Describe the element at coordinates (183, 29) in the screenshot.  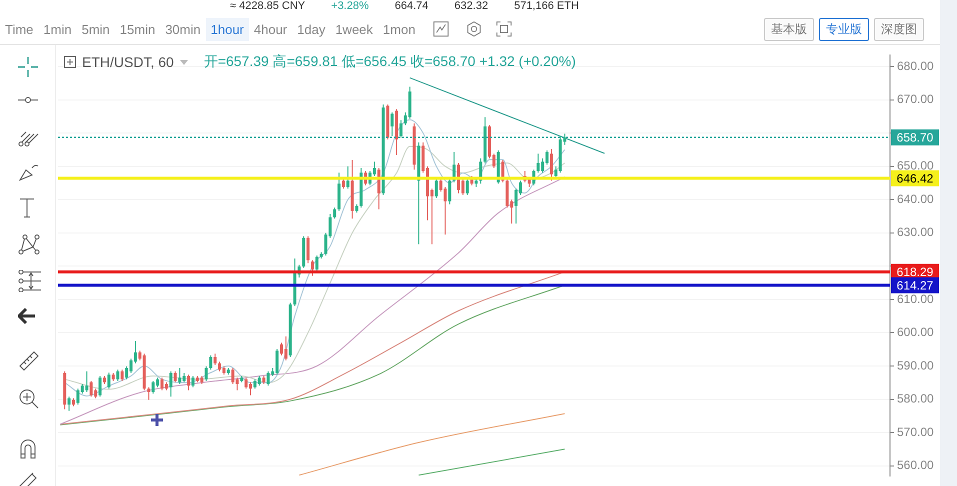
I see `text: 30min` at that location.